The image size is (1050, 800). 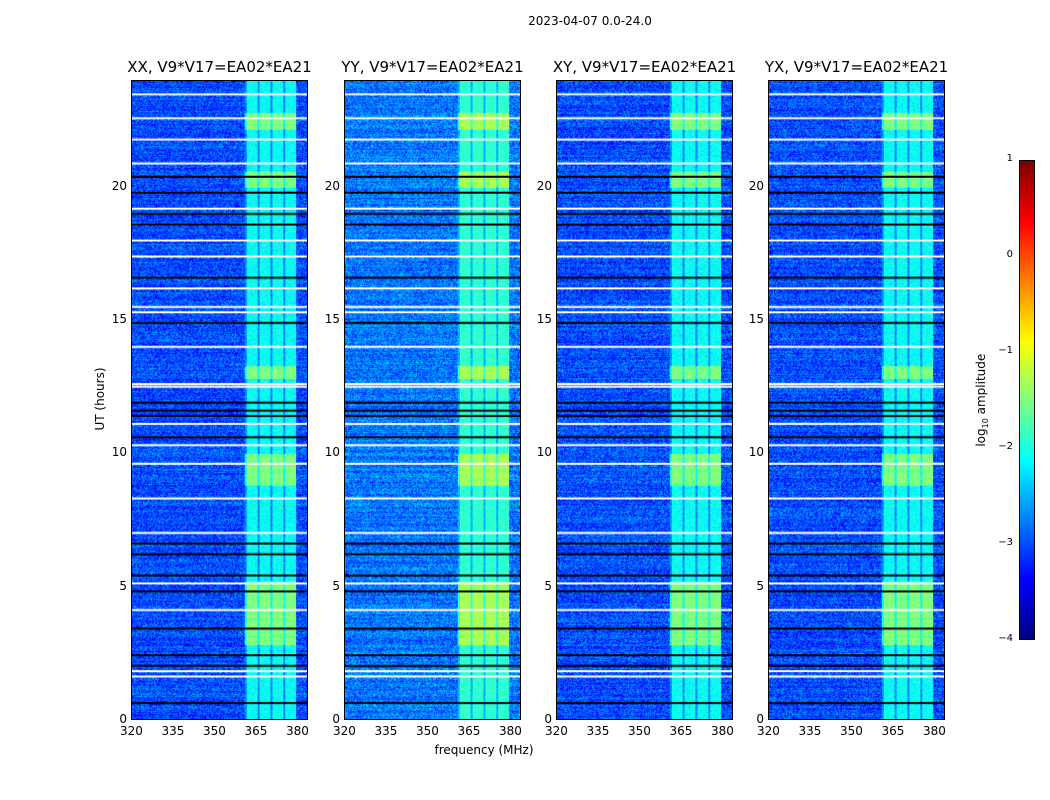 I want to click on colorbar-tick-label: −1, so click(x=1005, y=350).